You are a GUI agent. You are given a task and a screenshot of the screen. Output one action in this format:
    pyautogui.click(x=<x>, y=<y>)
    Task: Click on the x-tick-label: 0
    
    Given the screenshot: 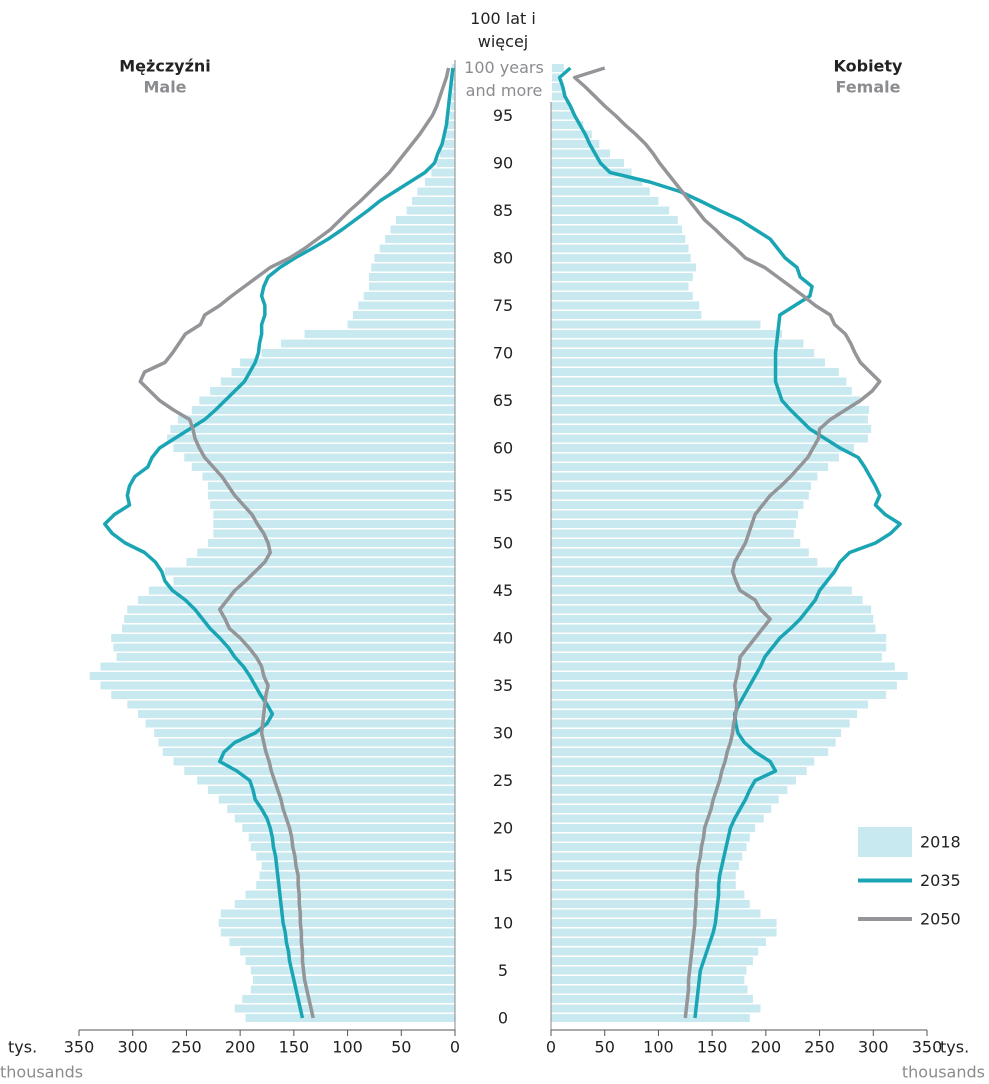 What is the action you would take?
    pyautogui.click(x=551, y=1047)
    